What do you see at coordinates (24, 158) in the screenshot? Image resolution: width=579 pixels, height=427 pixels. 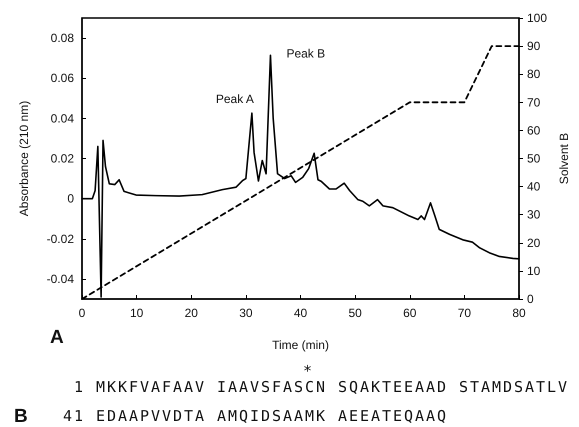 I see `y-axis-title: Absorbance (210 nm)` at bounding box center [24, 158].